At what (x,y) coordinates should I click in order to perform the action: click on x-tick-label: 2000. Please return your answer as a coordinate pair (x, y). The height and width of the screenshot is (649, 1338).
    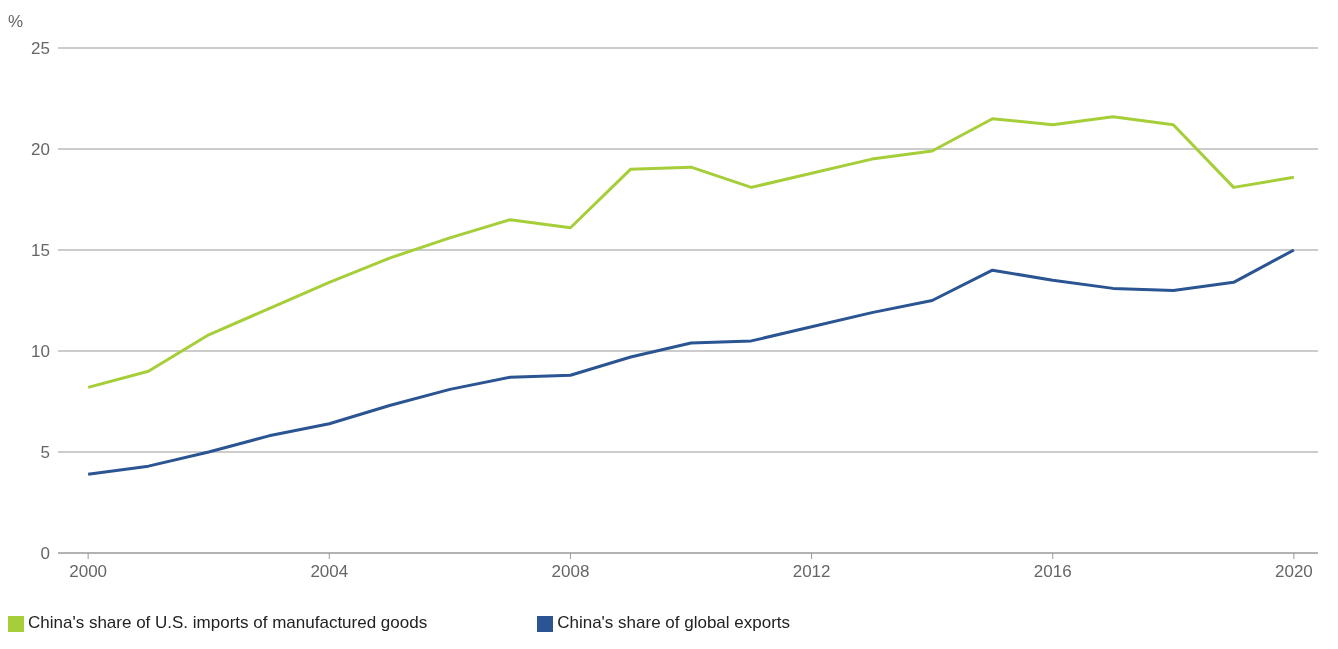
    Looking at the image, I should click on (88, 572).